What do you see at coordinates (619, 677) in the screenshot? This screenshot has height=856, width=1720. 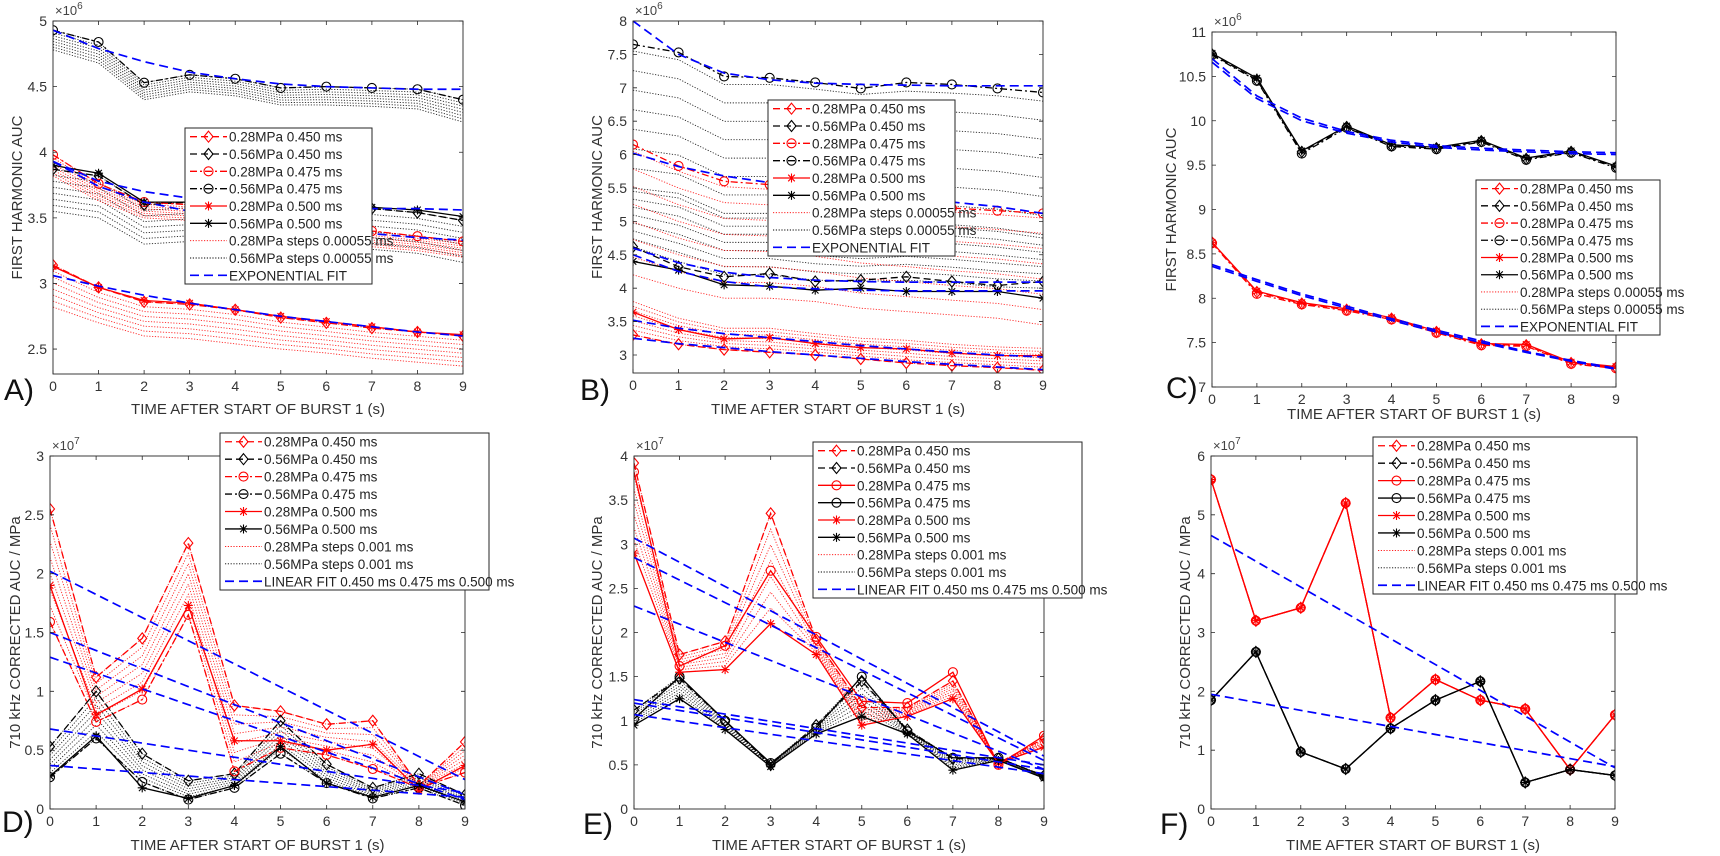 I see `y-tick-label: 1.5` at bounding box center [619, 677].